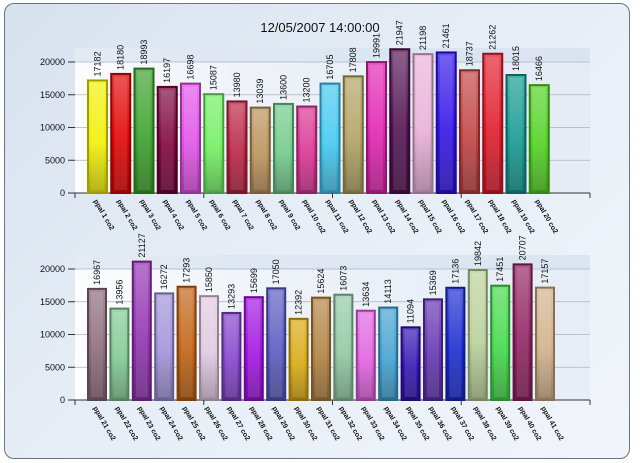 Image resolution: width=640 pixels, height=463 pixels. I want to click on x-tick-label: ppal 12 co2, so click(360, 217).